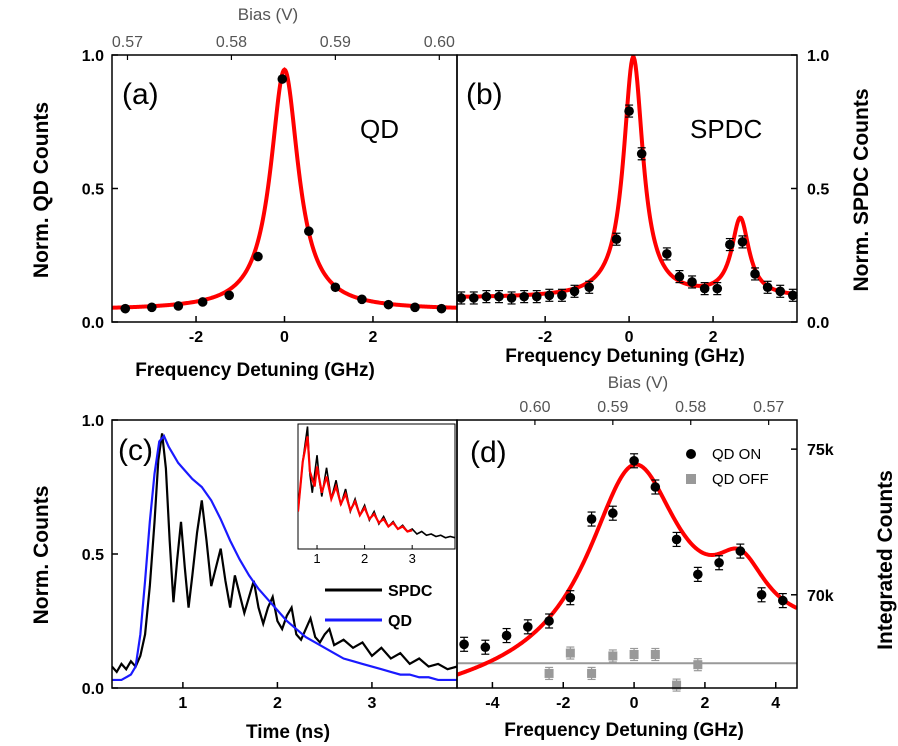  Describe the element at coordinates (691, 454) in the screenshot. I see `legend-qd-on-marker` at that location.